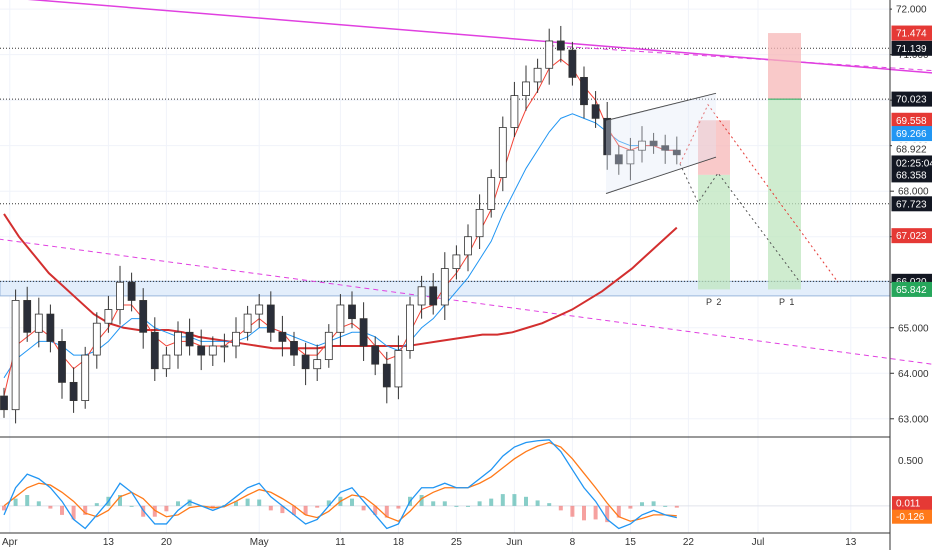 This screenshot has height=550, width=932. Describe the element at coordinates (911, 48) in the screenshot. I see `price-tag: 71.139` at that location.